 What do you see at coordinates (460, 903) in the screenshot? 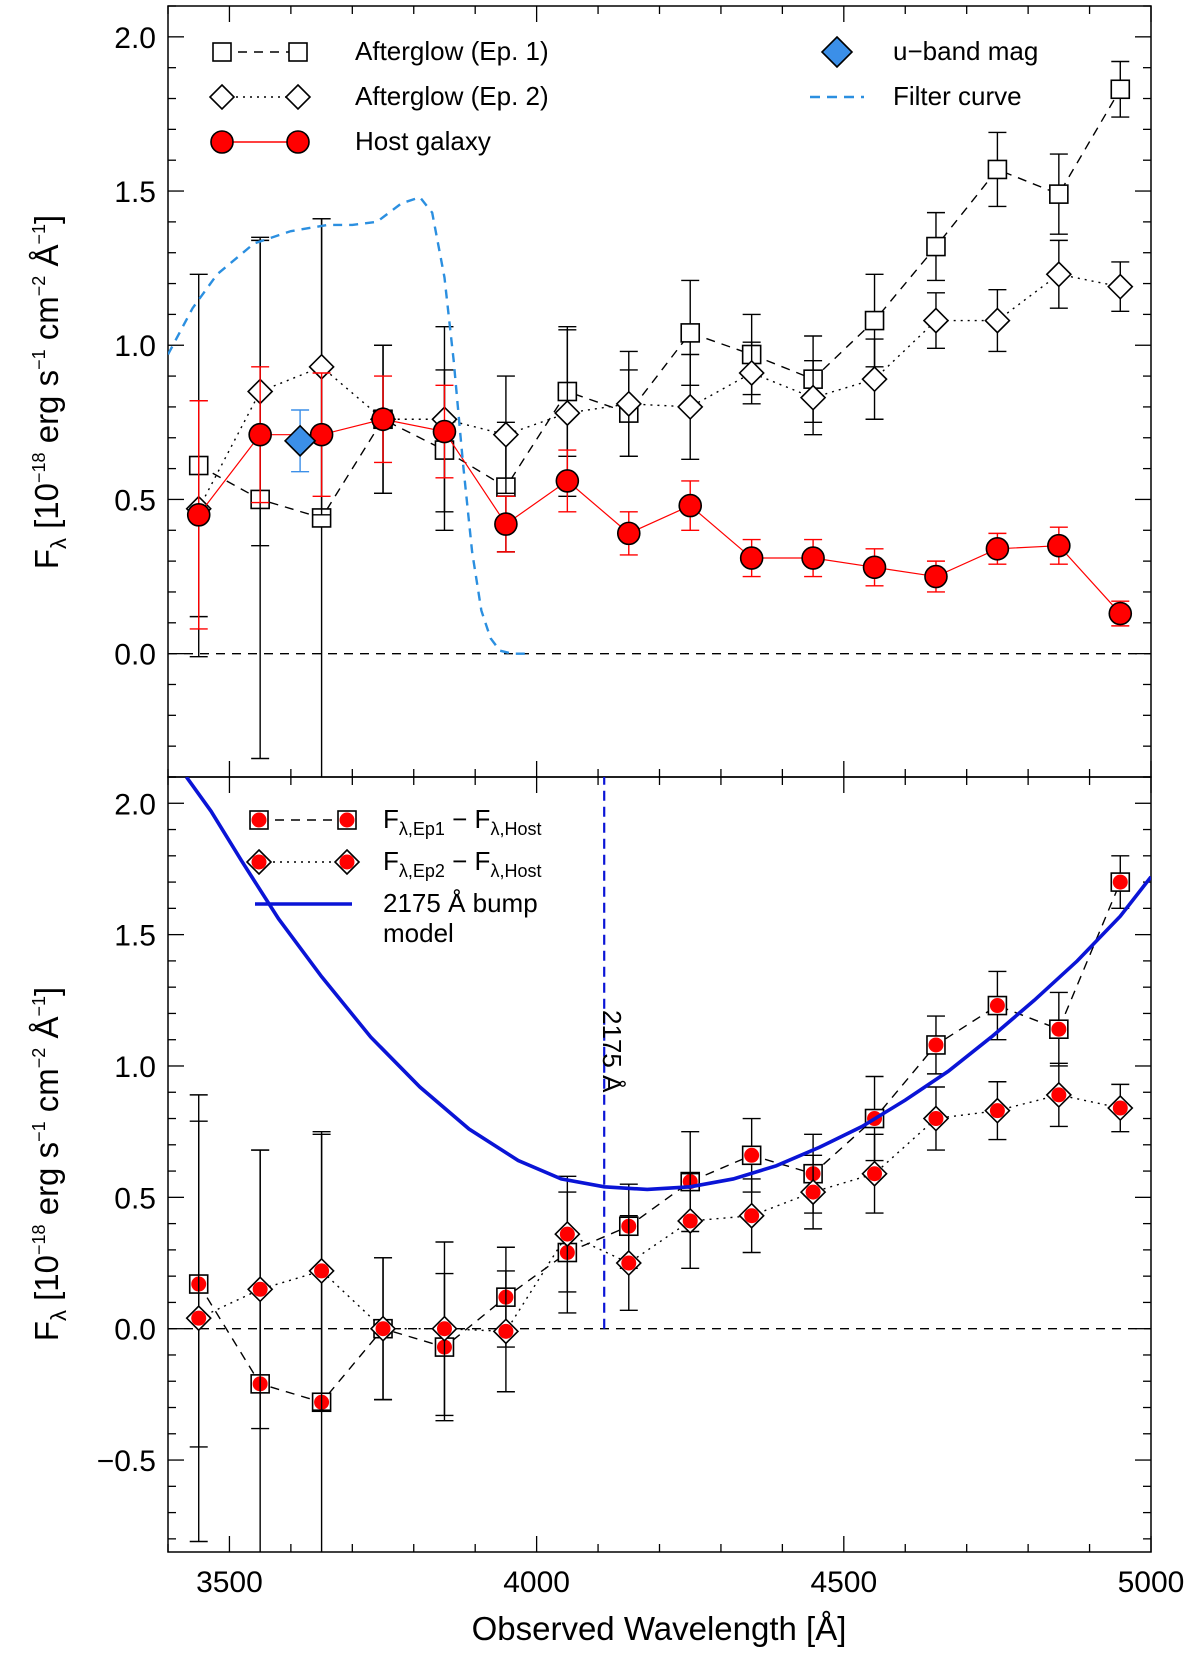
I see `legend-label-bump-model-line1: 2175 Å bump` at bounding box center [460, 903].